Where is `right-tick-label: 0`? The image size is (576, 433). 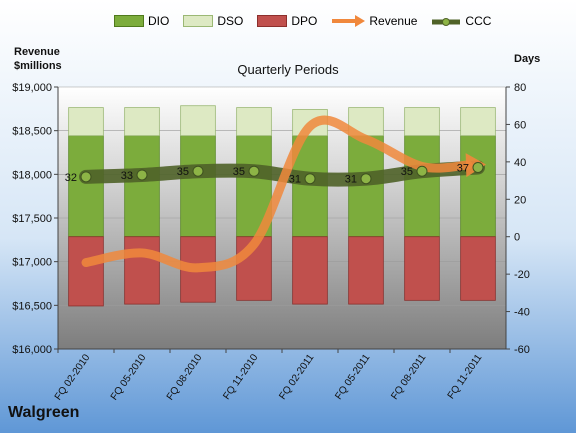
right-tick-label: 0 is located at coordinates (517, 238).